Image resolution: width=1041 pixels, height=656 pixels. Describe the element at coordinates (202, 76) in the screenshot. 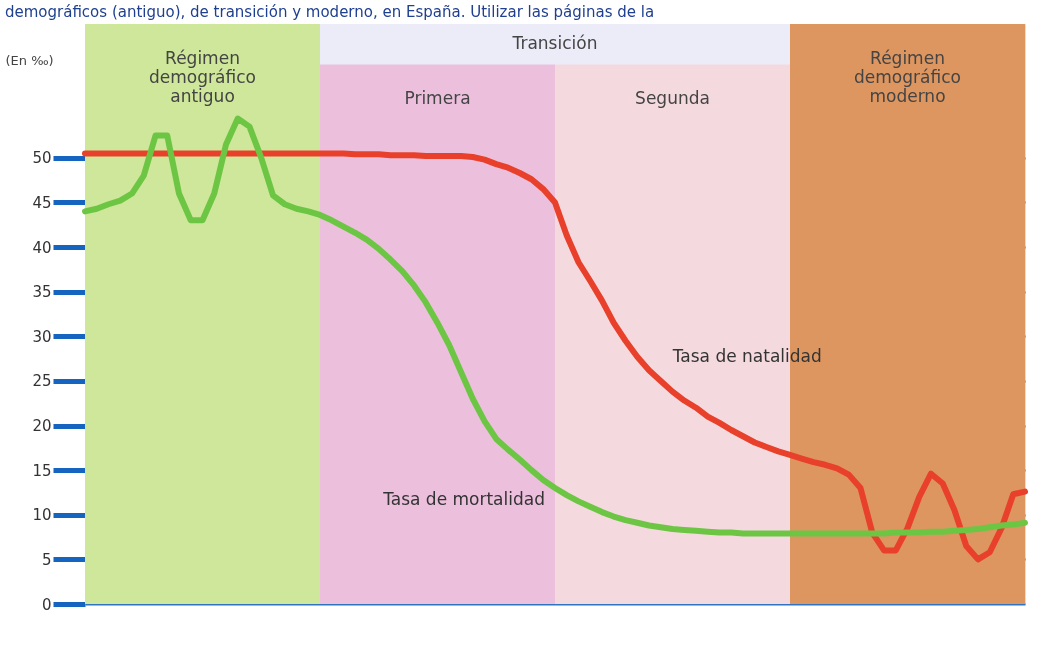

I see `annotation: Régimen demográfico antiguo` at that location.